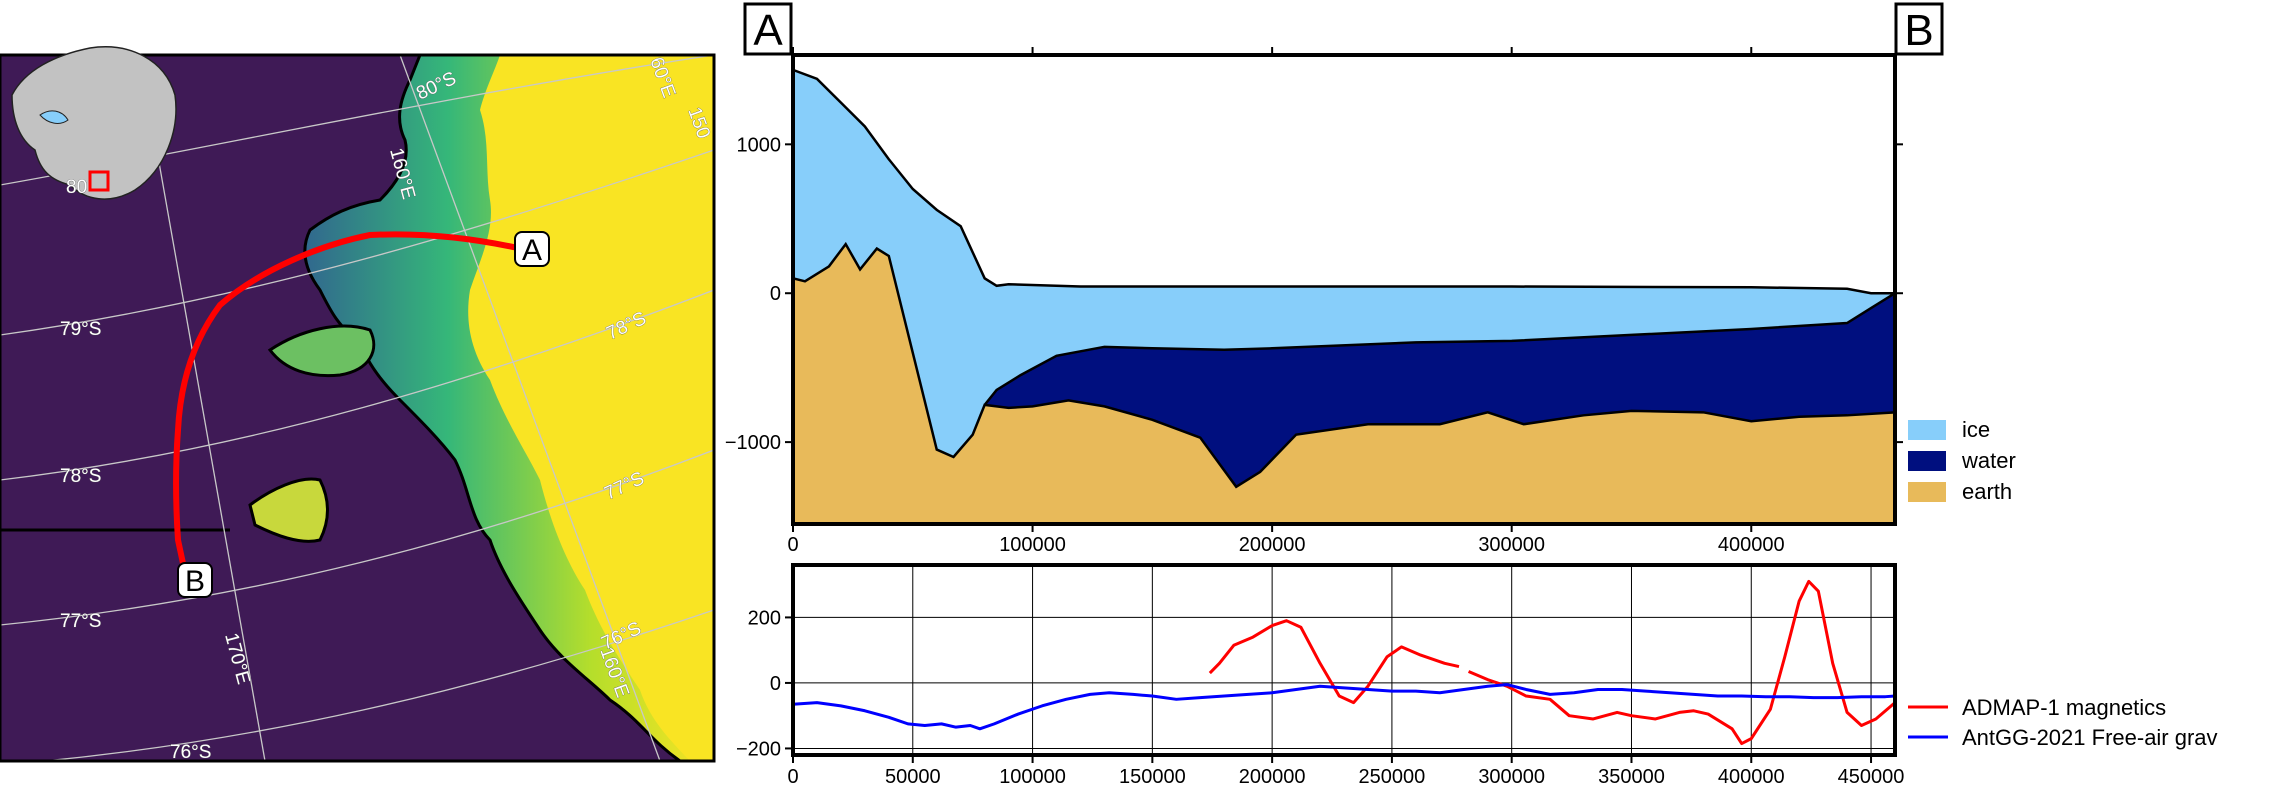 The height and width of the screenshot is (796, 2285). What do you see at coordinates (76, 187) in the screenshot?
I see `inset-label: 80` at bounding box center [76, 187].